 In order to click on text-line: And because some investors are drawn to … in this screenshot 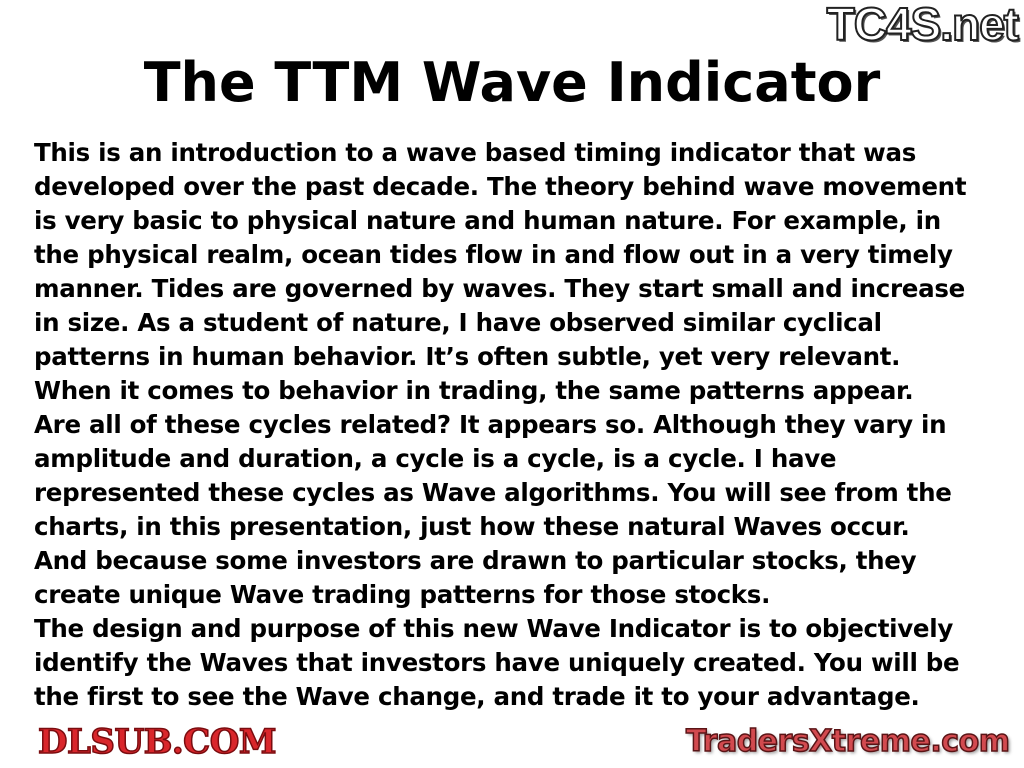, I will do `click(475, 560)`.